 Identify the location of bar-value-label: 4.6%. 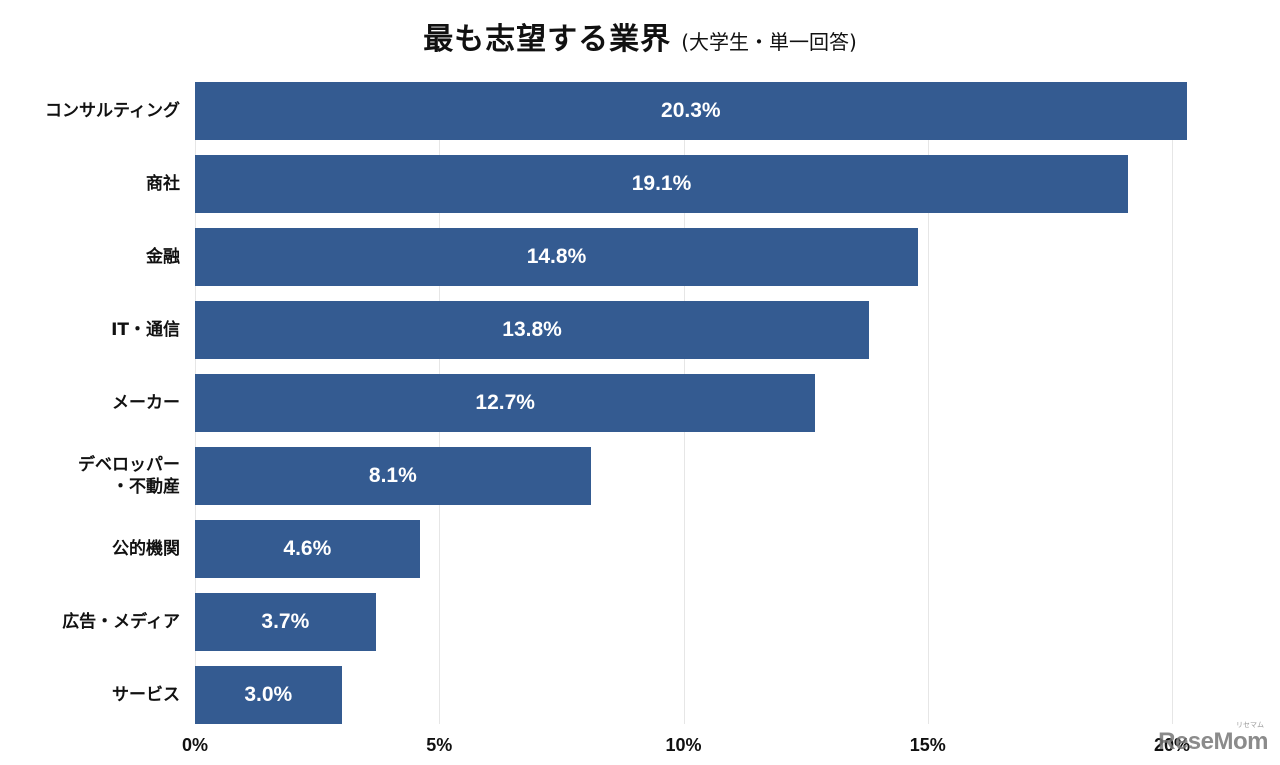
(307, 548).